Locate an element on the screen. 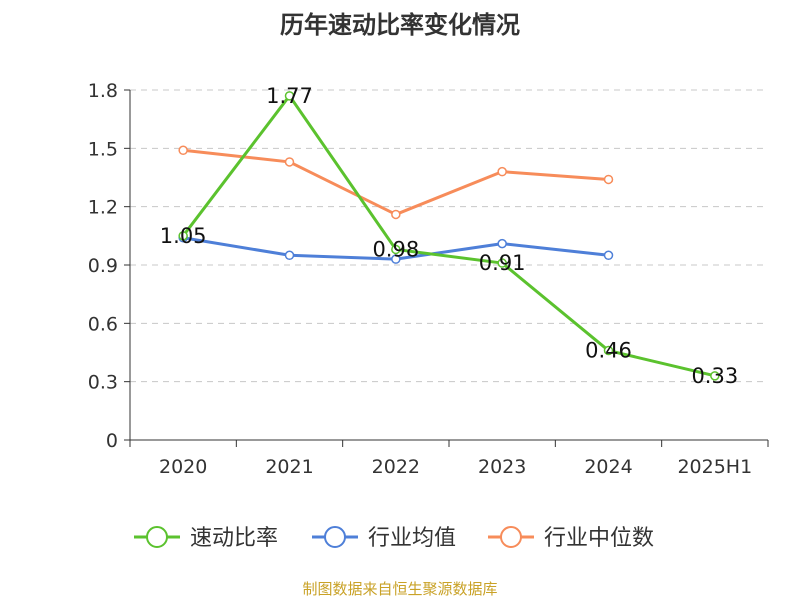 The image size is (800, 600). y-tick-label: 1.2 is located at coordinates (103, 208).